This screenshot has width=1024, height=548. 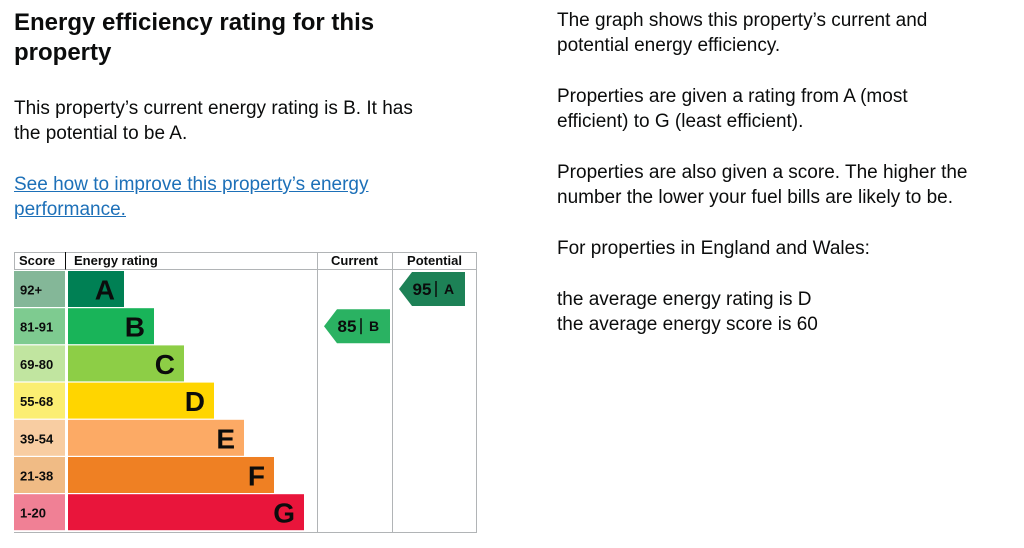 I want to click on band-bar-e, so click(x=156, y=437).